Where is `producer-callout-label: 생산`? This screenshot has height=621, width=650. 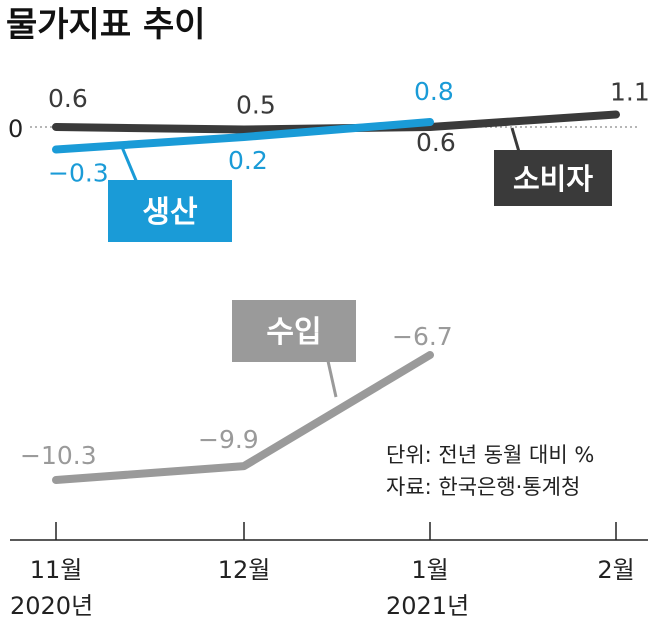
producer-callout-label: 생산 is located at coordinates (170, 212).